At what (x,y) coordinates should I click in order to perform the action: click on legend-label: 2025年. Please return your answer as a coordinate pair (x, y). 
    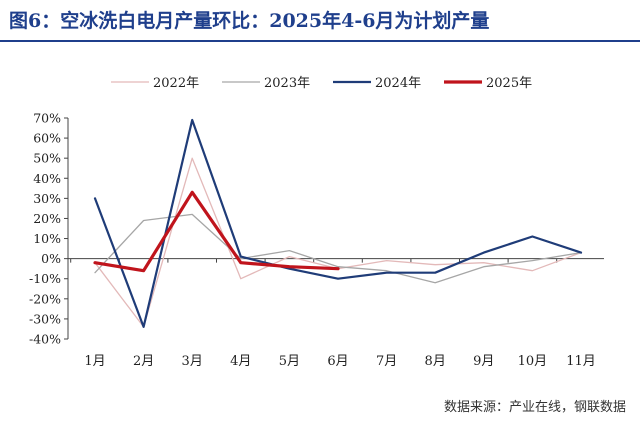
    Looking at the image, I should click on (509, 83).